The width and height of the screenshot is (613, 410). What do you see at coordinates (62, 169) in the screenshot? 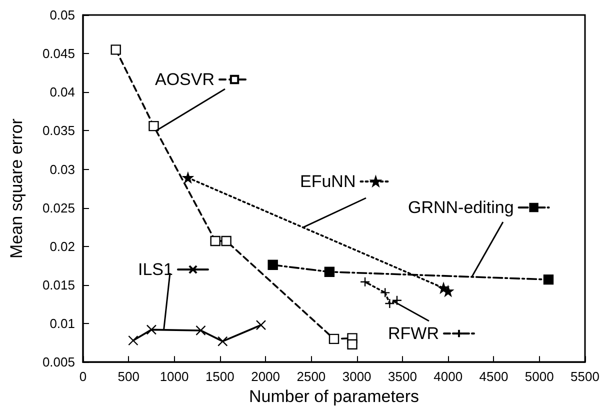
I see `y-tick-label: 0.03` at bounding box center [62, 169].